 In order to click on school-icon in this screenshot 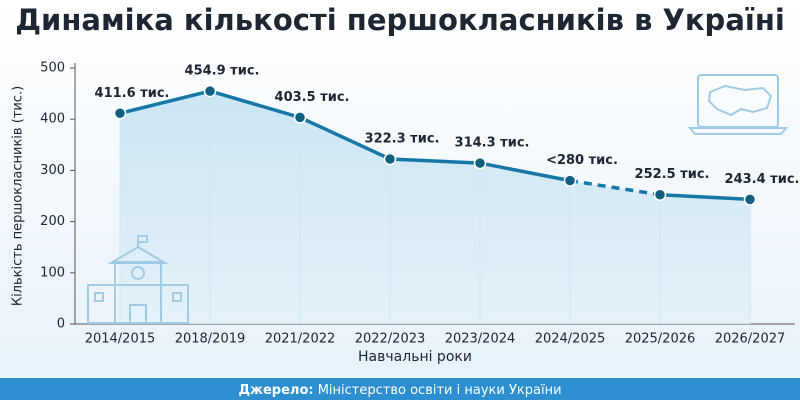, I will do `click(138, 279)`.